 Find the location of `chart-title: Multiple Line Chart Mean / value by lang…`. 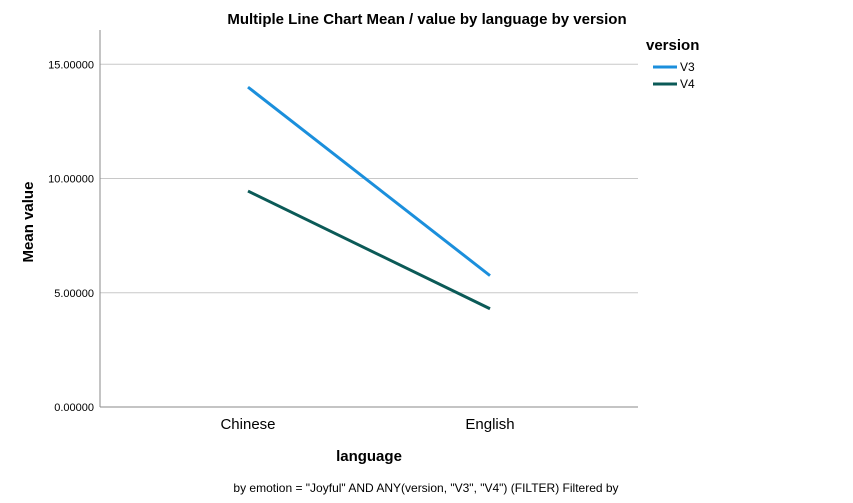

chart-title: Multiple Line Chart Mean / value by lang… is located at coordinates (426, 19).